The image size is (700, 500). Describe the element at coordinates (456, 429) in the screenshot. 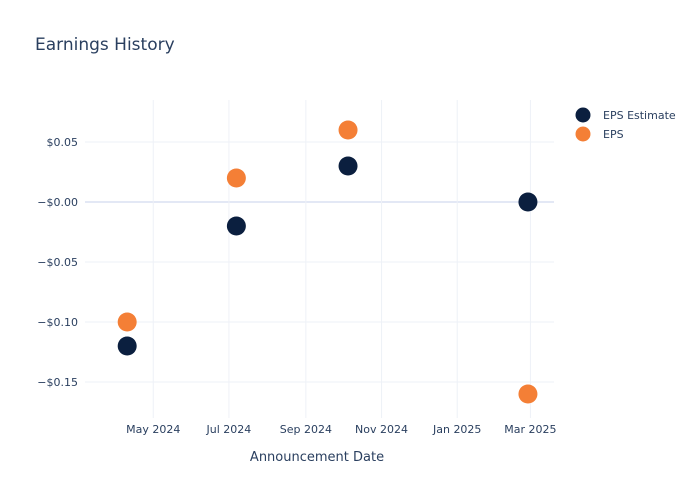

I see `x-tick-label: Jan 2025` at that location.